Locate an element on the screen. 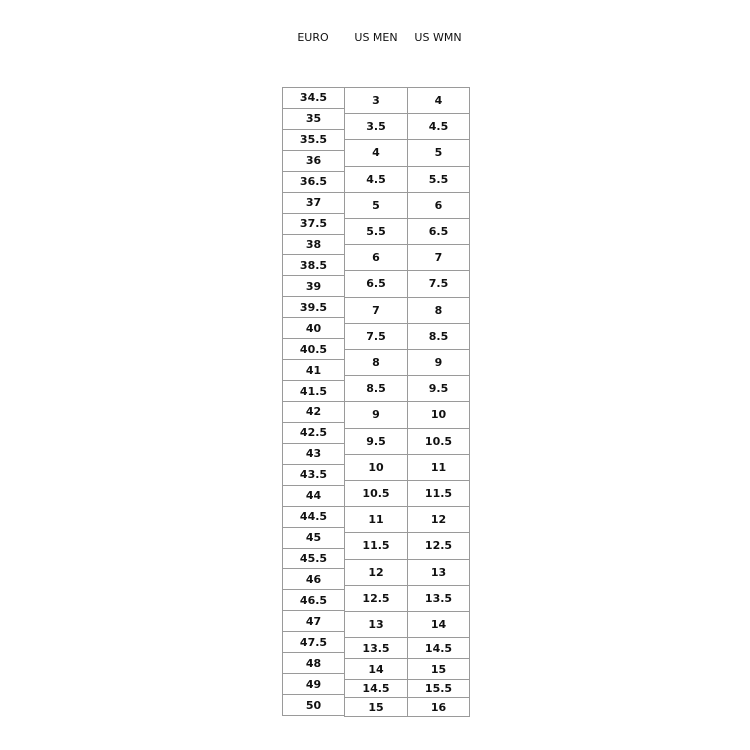 The height and width of the screenshot is (750, 750). us-men-size-cell: 3 is located at coordinates (376, 101).